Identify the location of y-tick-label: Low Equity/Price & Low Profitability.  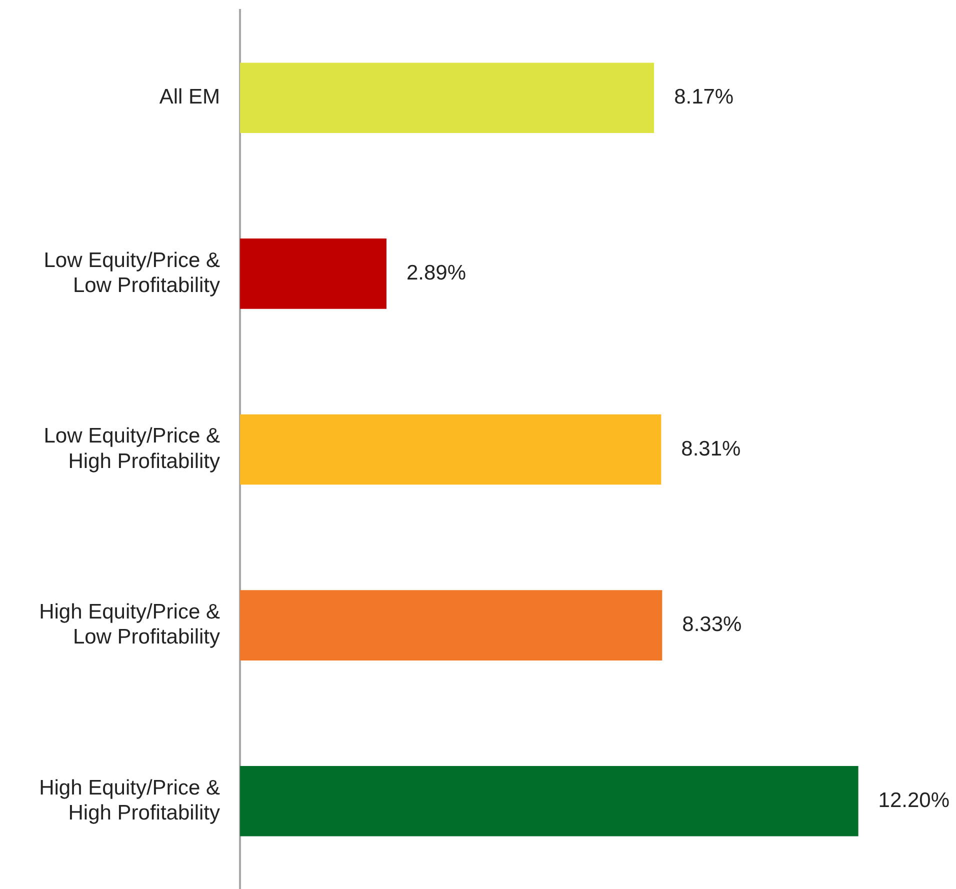
(132, 273).